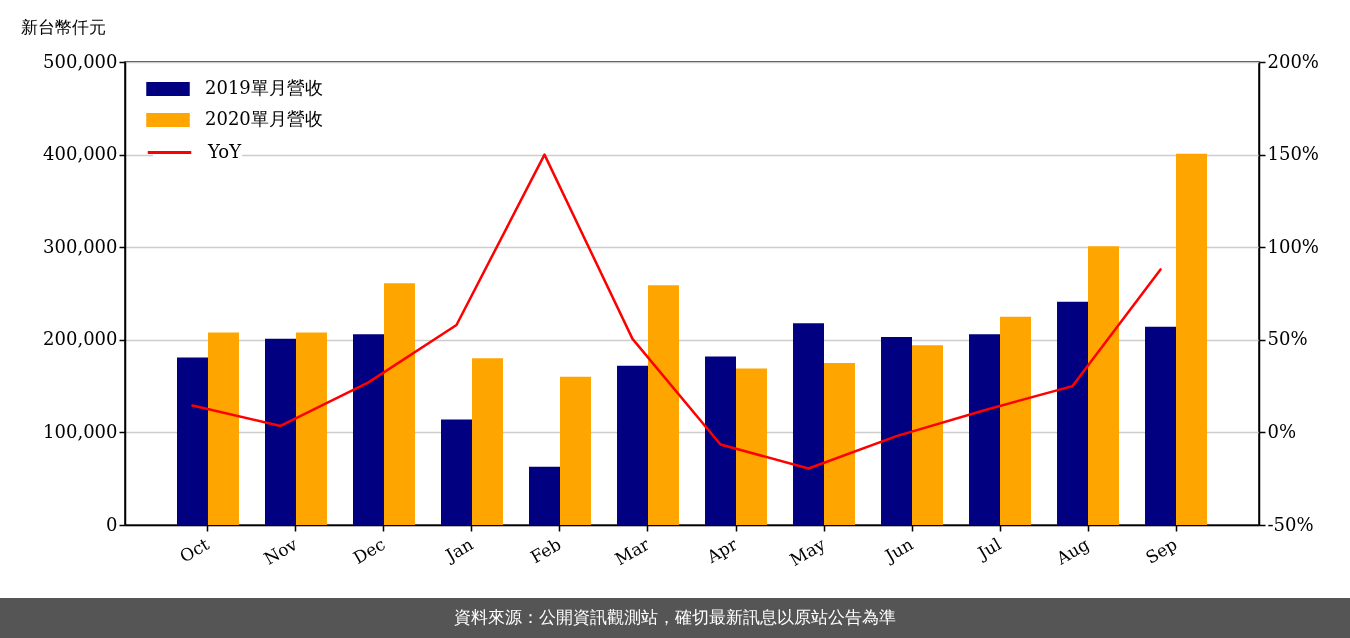  What do you see at coordinates (1293, 61) in the screenshot?
I see `y2-tick-label: 200%` at bounding box center [1293, 61].